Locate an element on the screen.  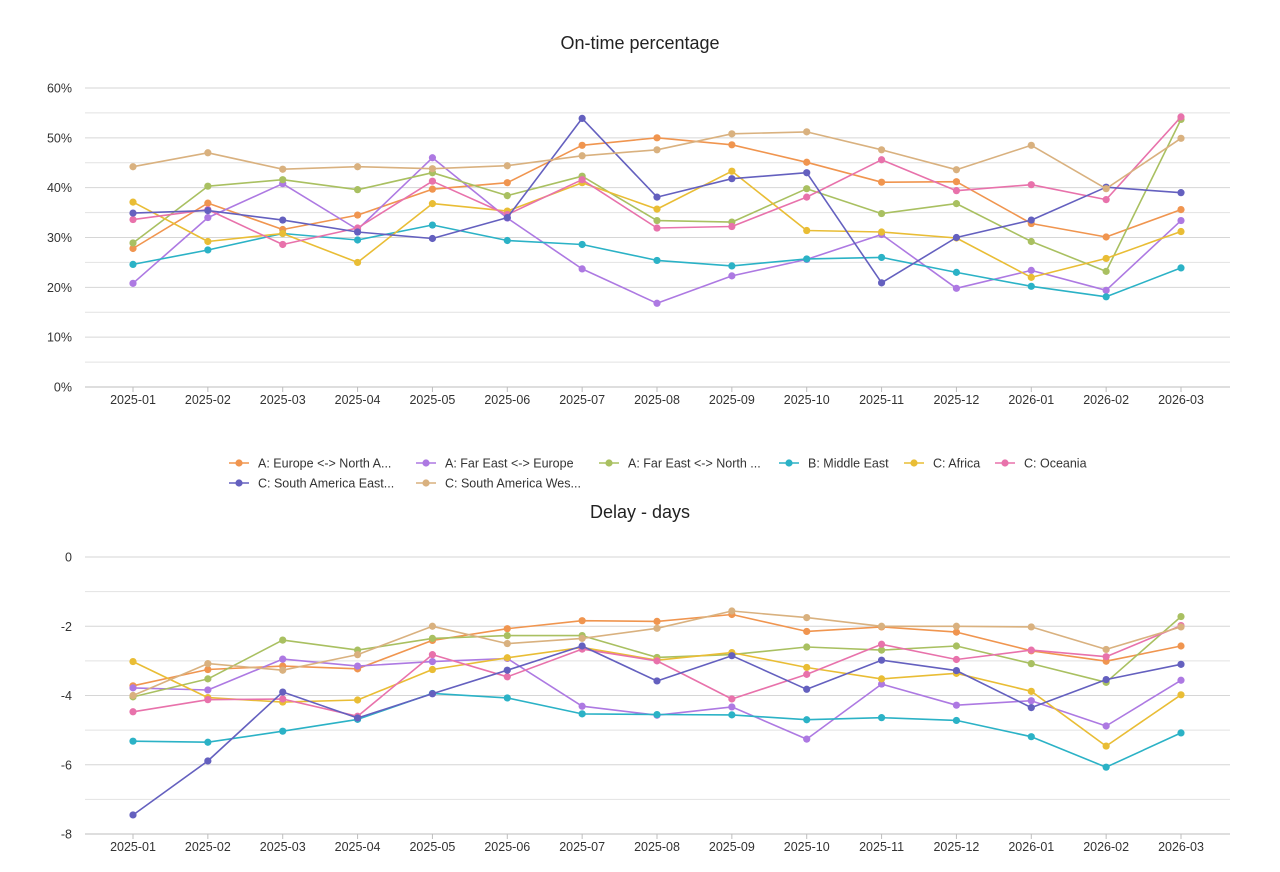
x-tick-label: 2026-01 is located at coordinates (1031, 400).